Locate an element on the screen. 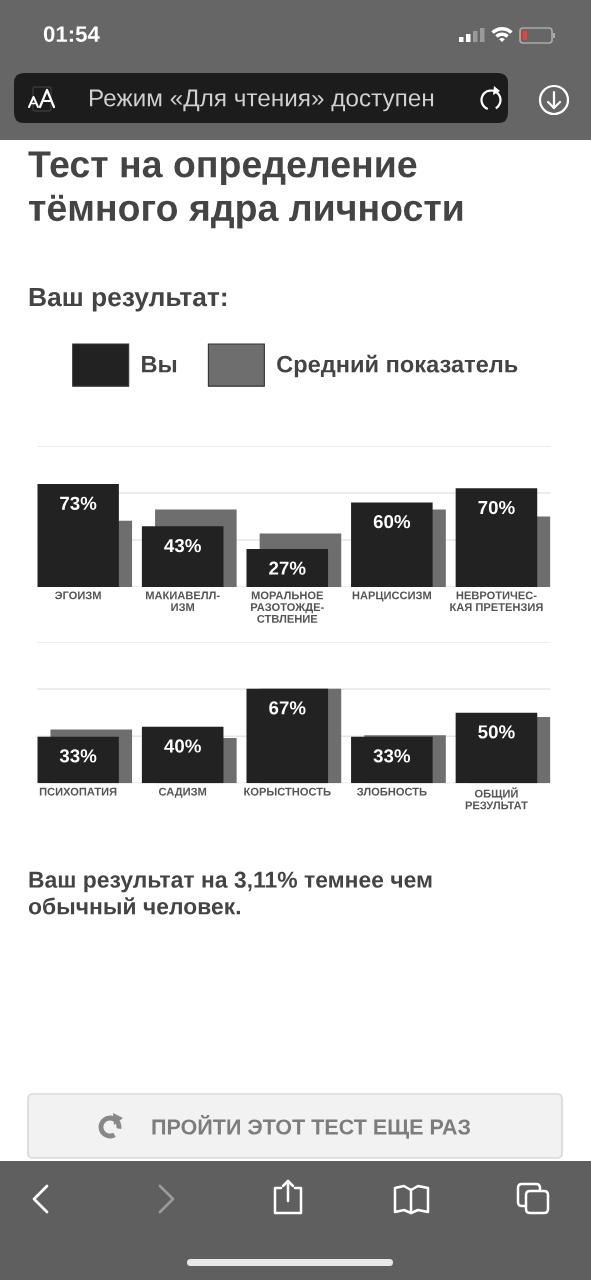 This screenshot has height=1280, width=591. data-label: 60% is located at coordinates (392, 521).